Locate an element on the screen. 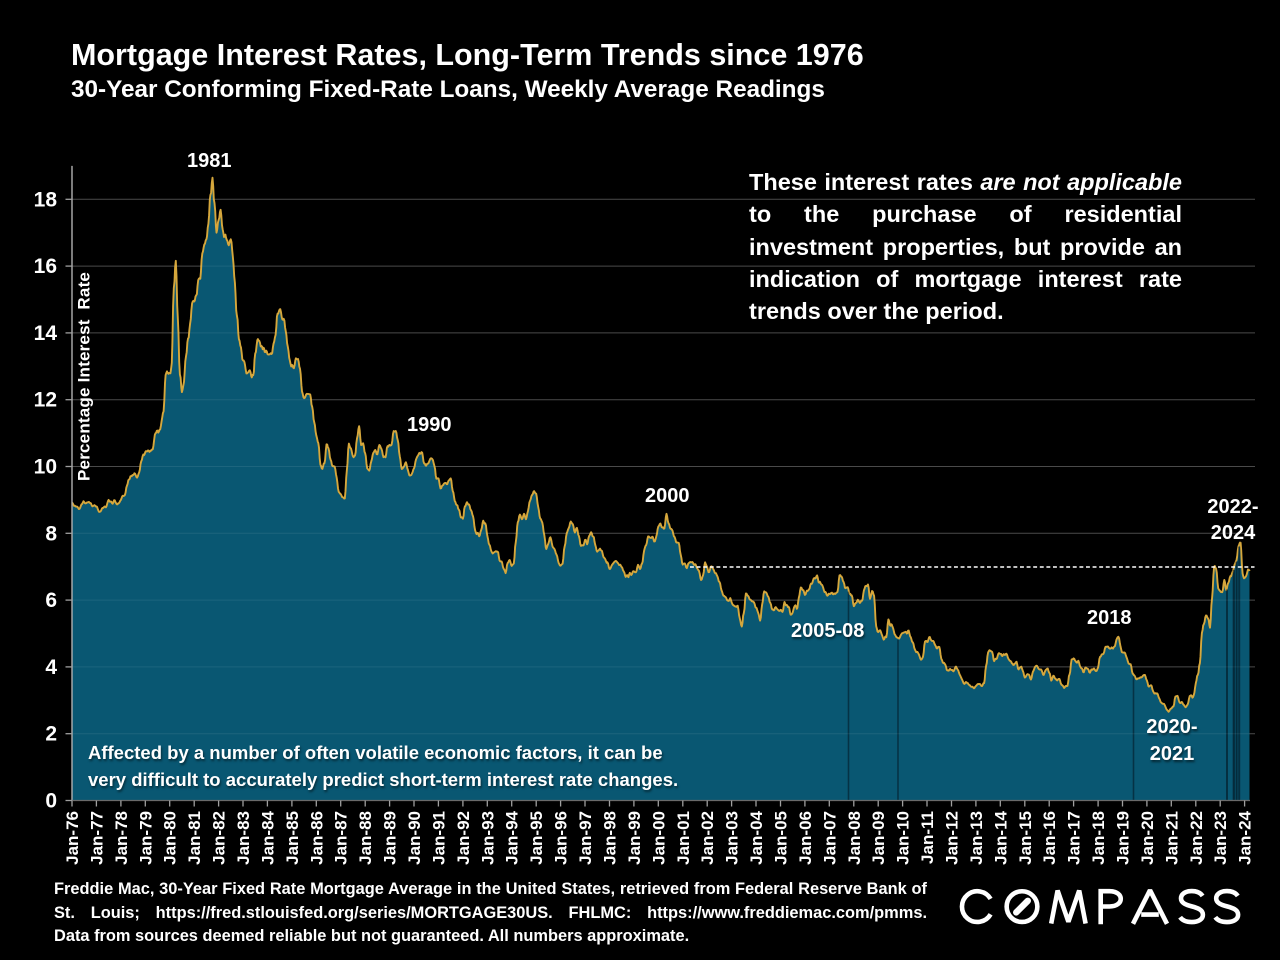 Image resolution: width=1280 pixels, height=960 pixels. svg-text: Jan-79 is located at coordinates (145, 838).